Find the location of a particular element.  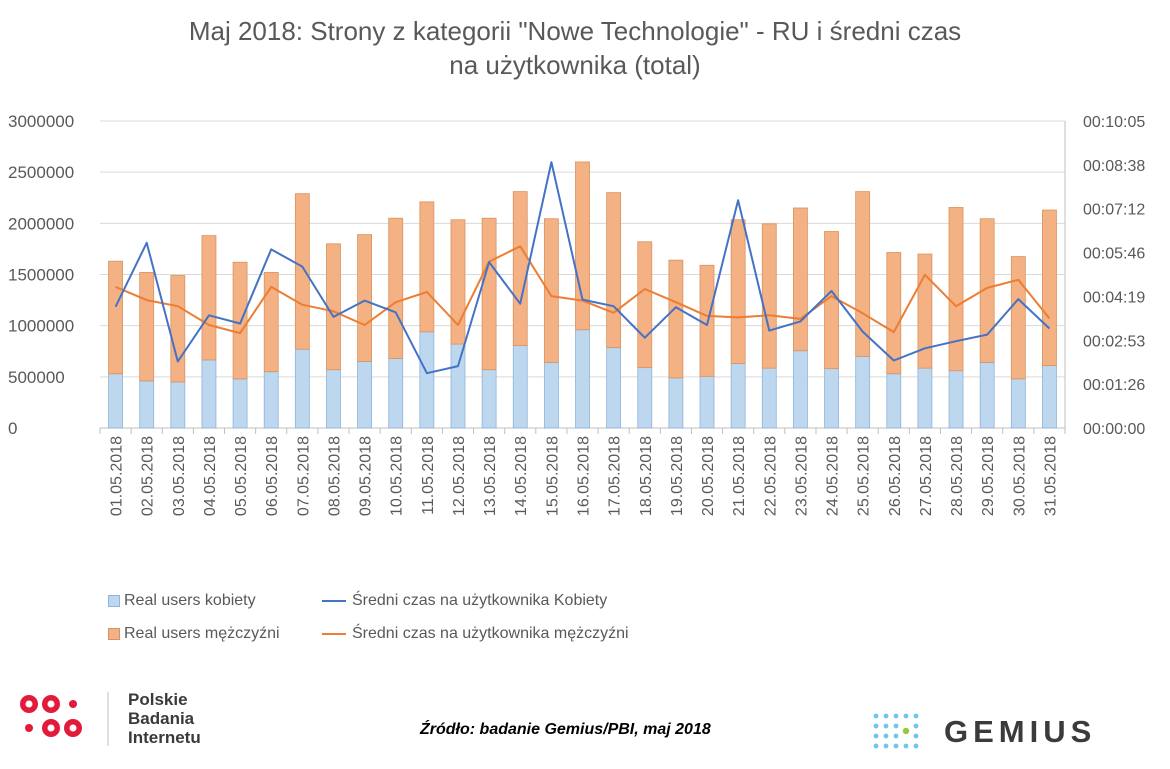

x-tick-label: 19.05.2018 is located at coordinates (677, 476).